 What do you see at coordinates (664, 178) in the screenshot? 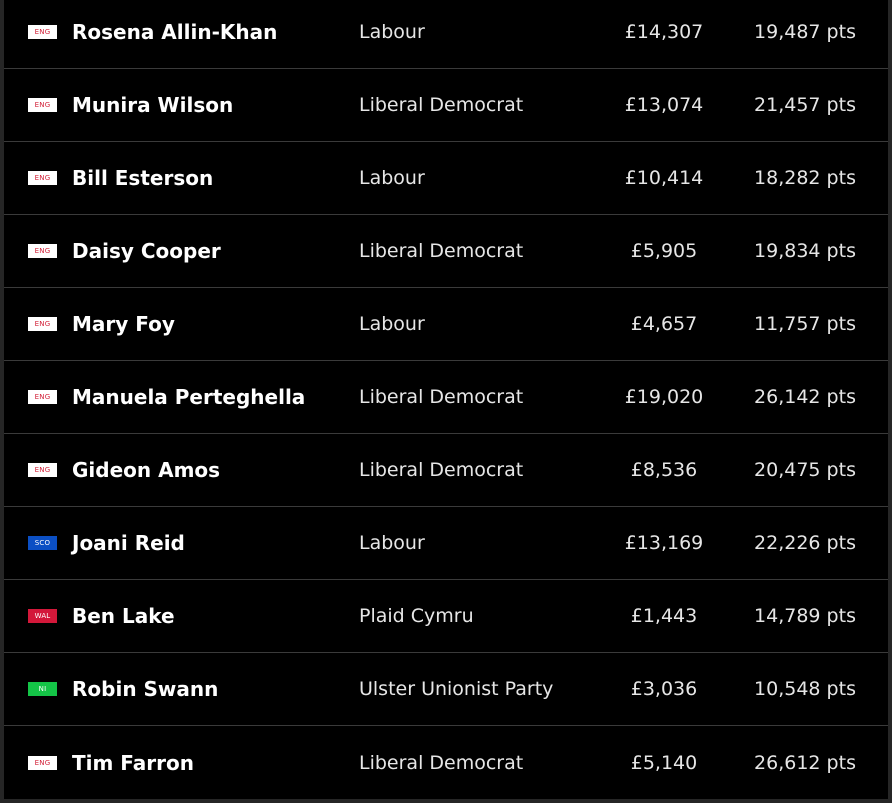
I see `player-price: £10,414` at bounding box center [664, 178].